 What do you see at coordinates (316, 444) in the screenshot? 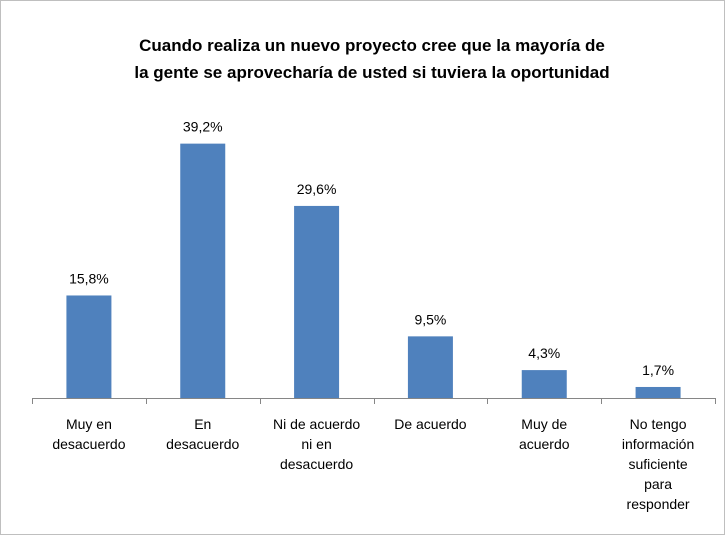
I see `x-tick-label: Ni de acuerdo ni en desacuerdo` at bounding box center [316, 444].